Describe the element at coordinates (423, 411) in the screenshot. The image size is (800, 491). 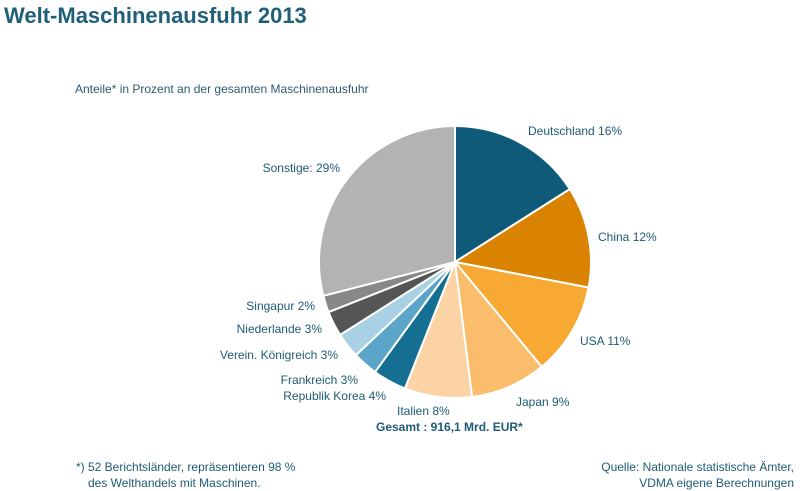
I see `slice-label-4: Italien 8%` at that location.